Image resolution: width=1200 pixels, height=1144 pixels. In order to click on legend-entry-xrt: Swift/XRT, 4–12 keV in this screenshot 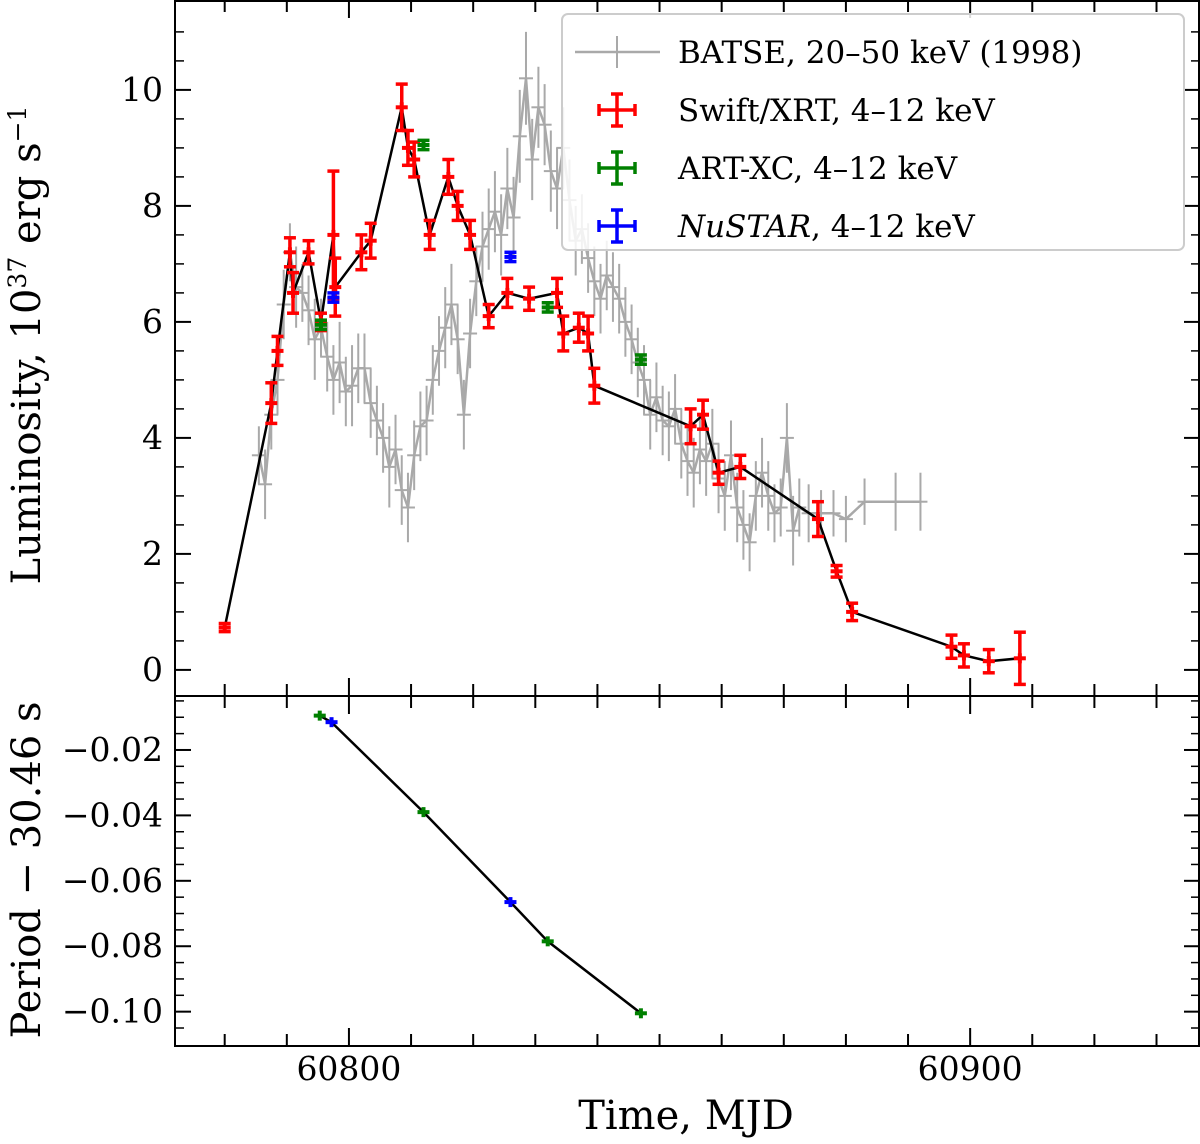, I will do `click(796, 110)`.